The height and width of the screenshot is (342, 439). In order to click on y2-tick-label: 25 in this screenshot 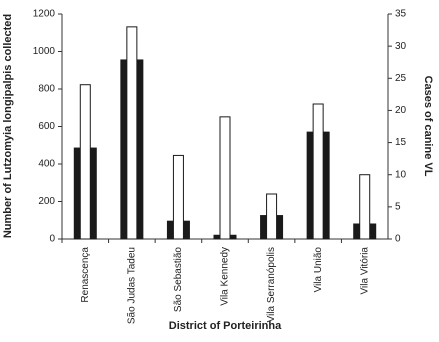, I will do `click(401, 78)`.